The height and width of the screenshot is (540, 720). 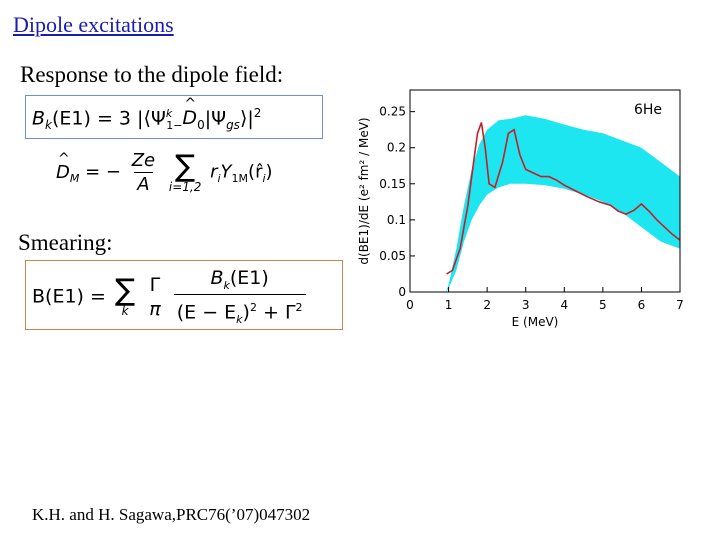 What do you see at coordinates (392, 256) in the screenshot?
I see `y-tick-label: 0.05` at bounding box center [392, 256].